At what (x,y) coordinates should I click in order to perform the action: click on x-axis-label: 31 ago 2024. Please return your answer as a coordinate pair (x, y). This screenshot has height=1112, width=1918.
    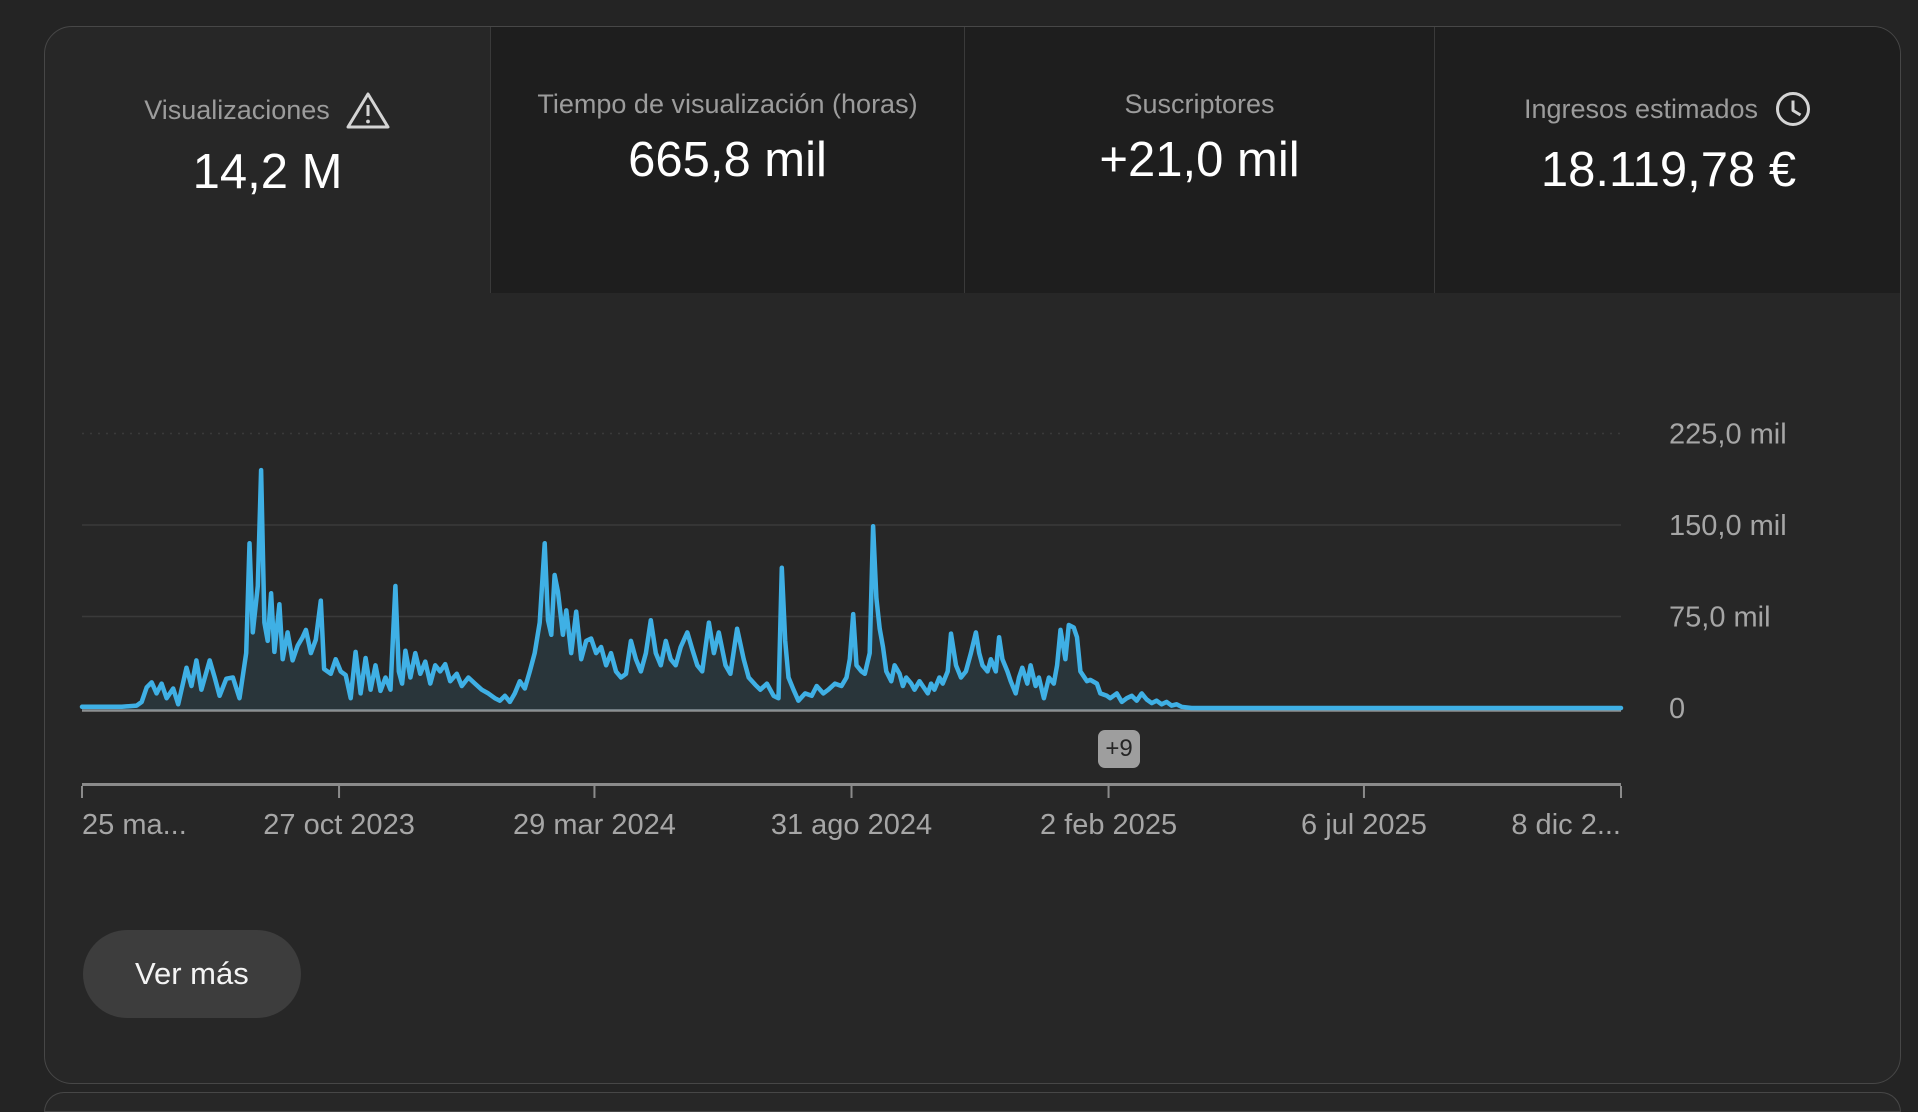
    Looking at the image, I should click on (851, 825).